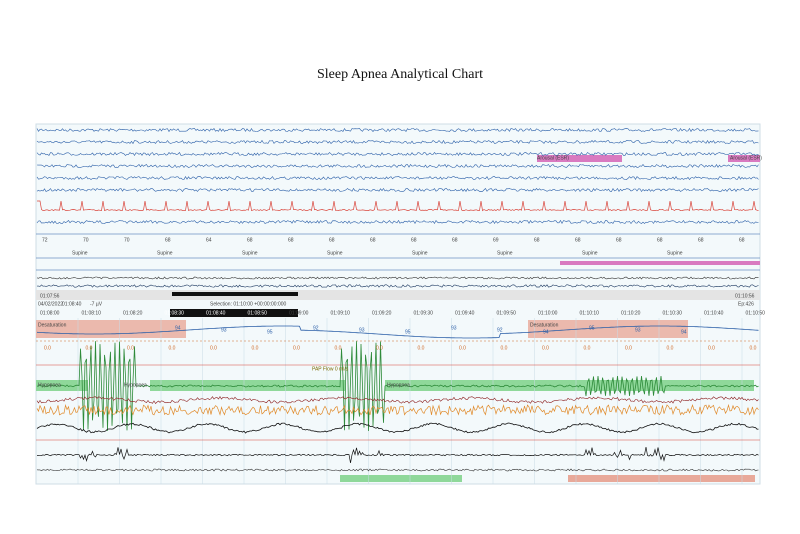 The height and width of the screenshot is (534, 800). What do you see at coordinates (299, 313) in the screenshot?
I see `time-label: 01:09:00` at bounding box center [299, 313].